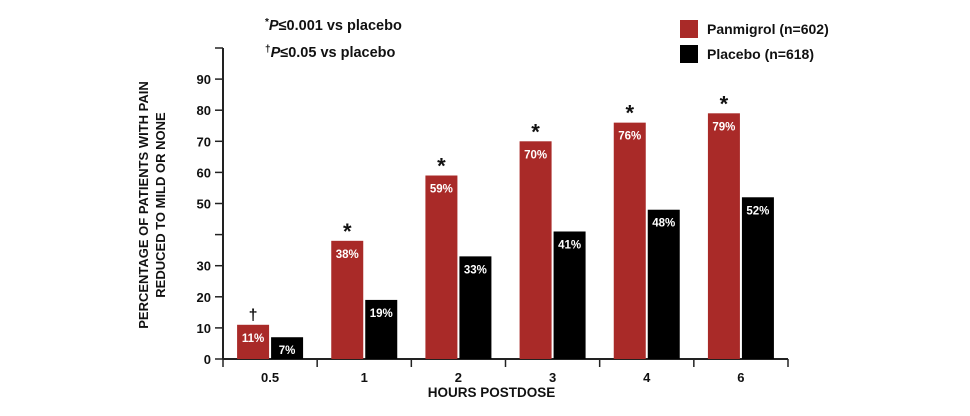  I want to click on footnote-significance-001: *P≤0.001 vs placebo, so click(333, 25).